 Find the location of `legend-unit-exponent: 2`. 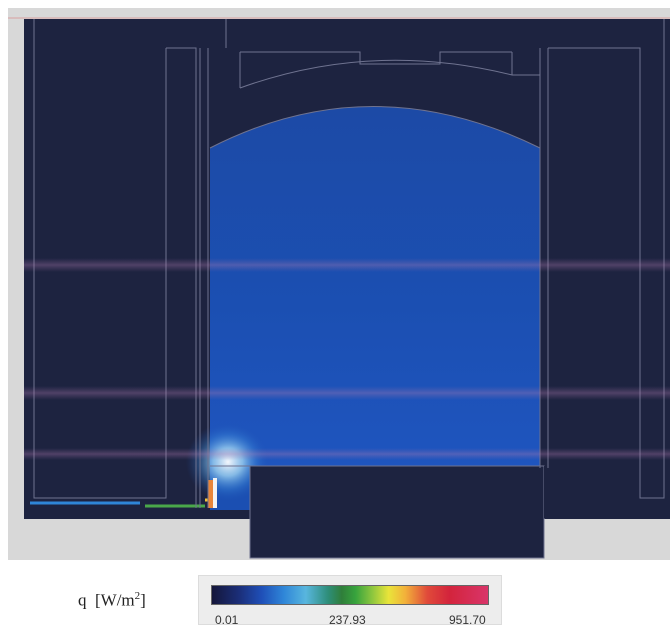

legend-unit-exponent: 2 is located at coordinates (137, 596).